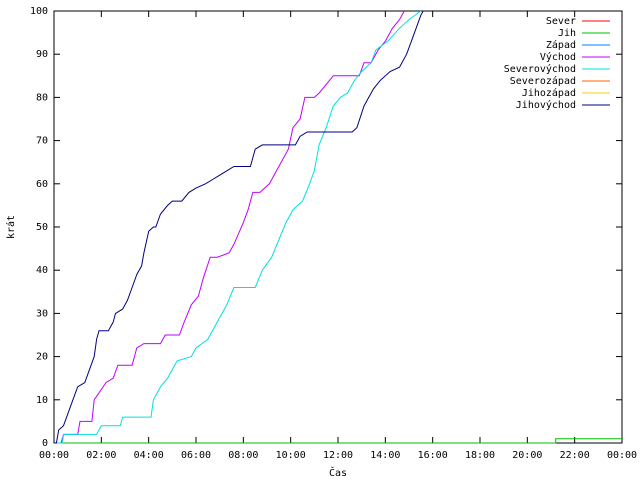 The image size is (640, 485). Describe the element at coordinates (338, 472) in the screenshot. I see `x-axis-label: Čas` at that location.